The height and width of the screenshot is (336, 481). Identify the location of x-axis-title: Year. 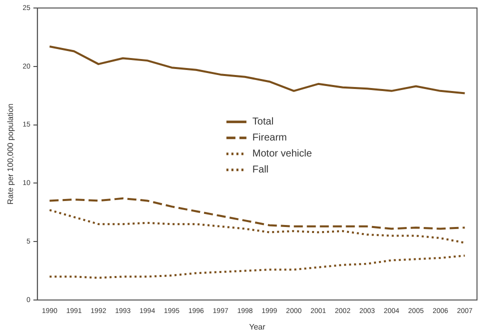
(257, 327).